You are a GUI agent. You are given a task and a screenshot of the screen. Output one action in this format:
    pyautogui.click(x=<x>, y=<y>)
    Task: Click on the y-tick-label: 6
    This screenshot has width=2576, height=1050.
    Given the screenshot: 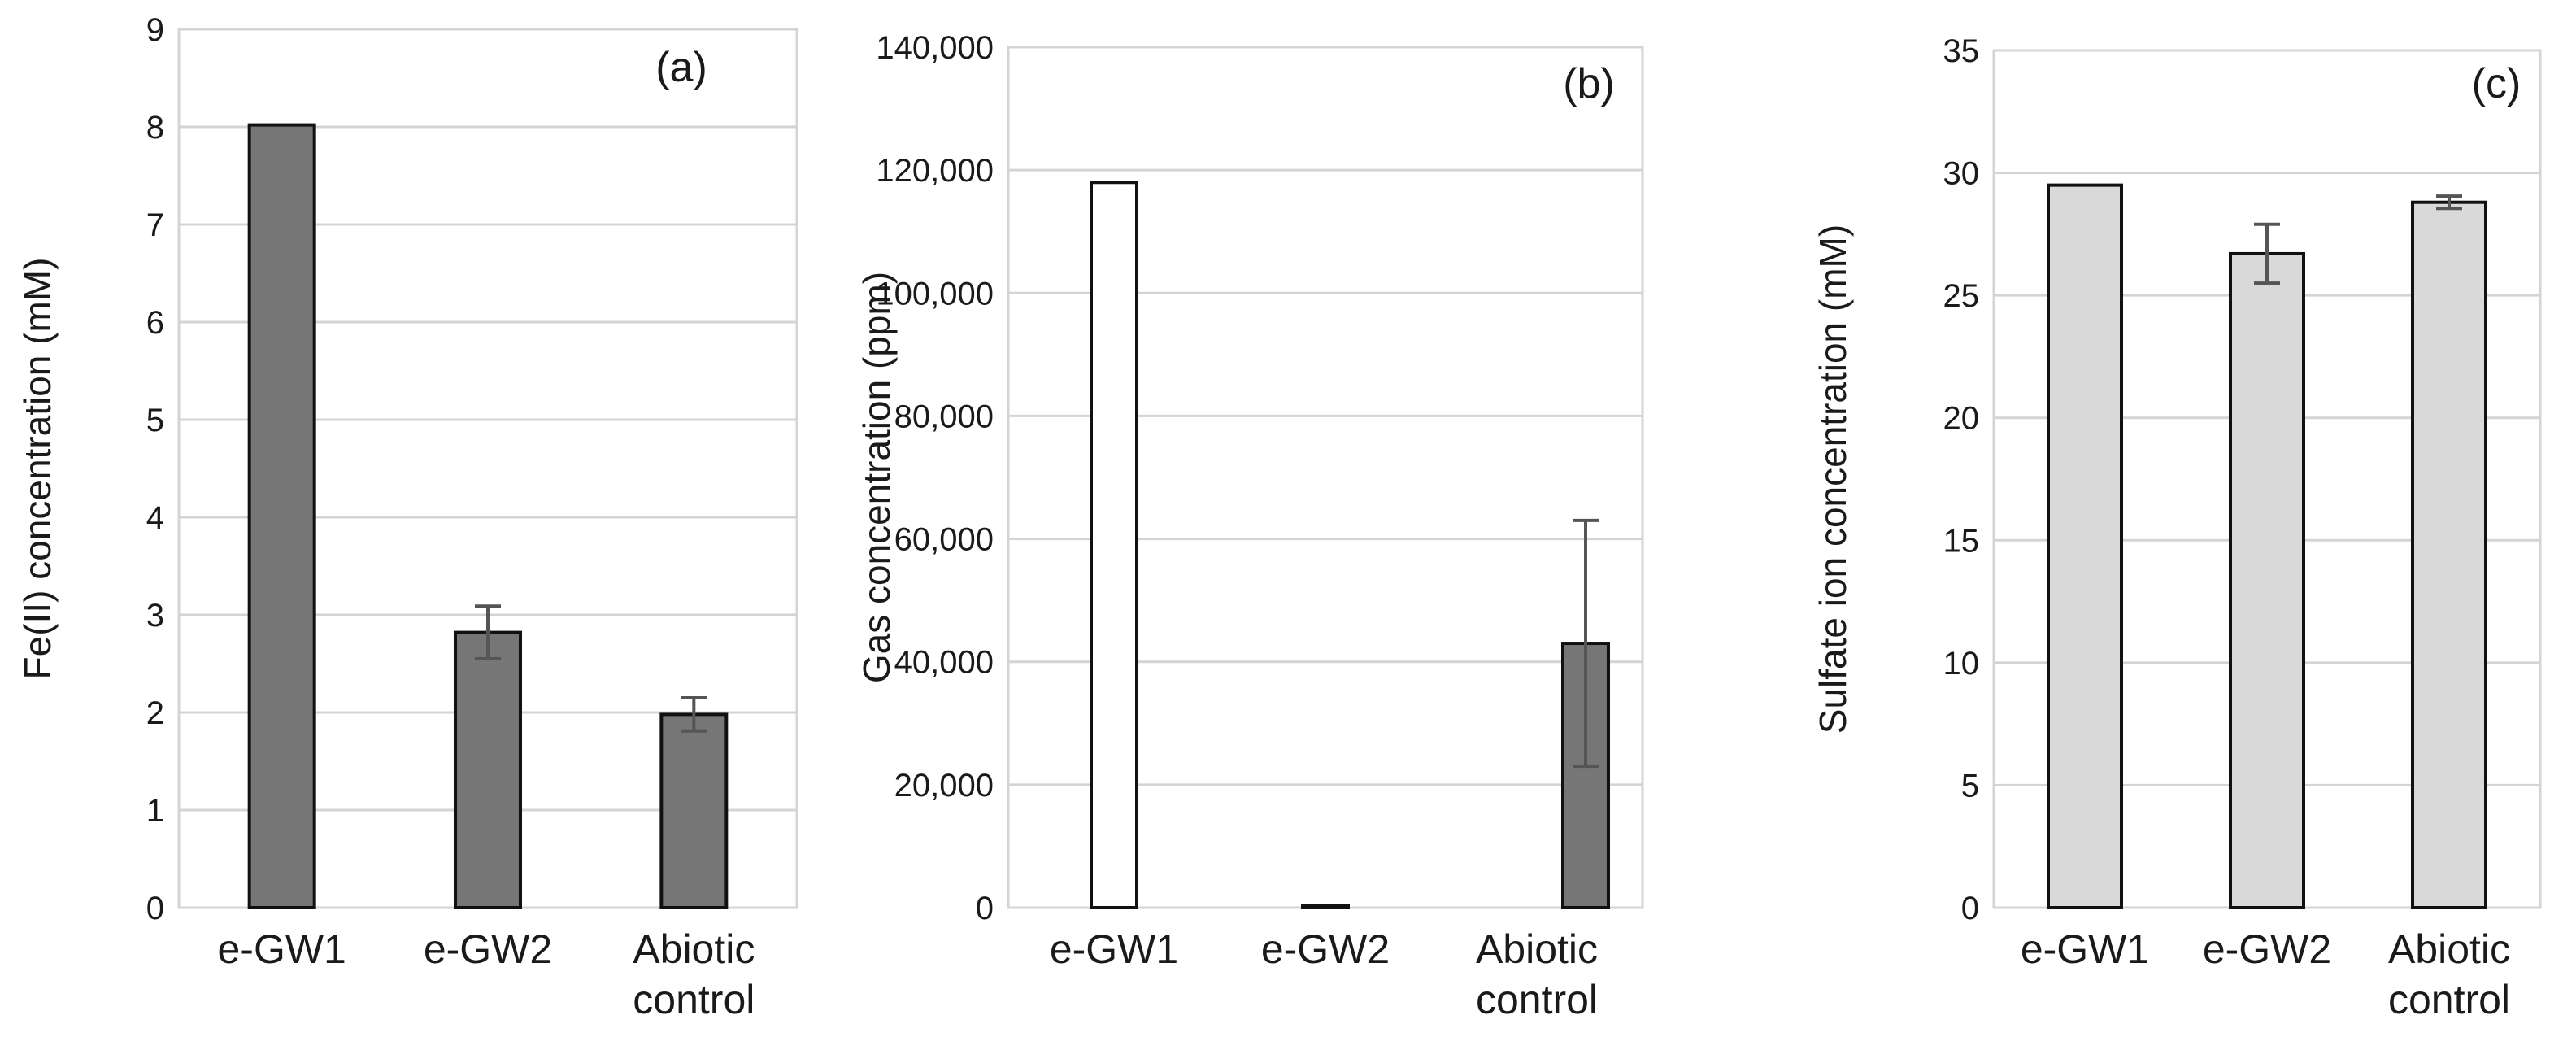 What is the action you would take?
    pyautogui.click(x=155, y=323)
    